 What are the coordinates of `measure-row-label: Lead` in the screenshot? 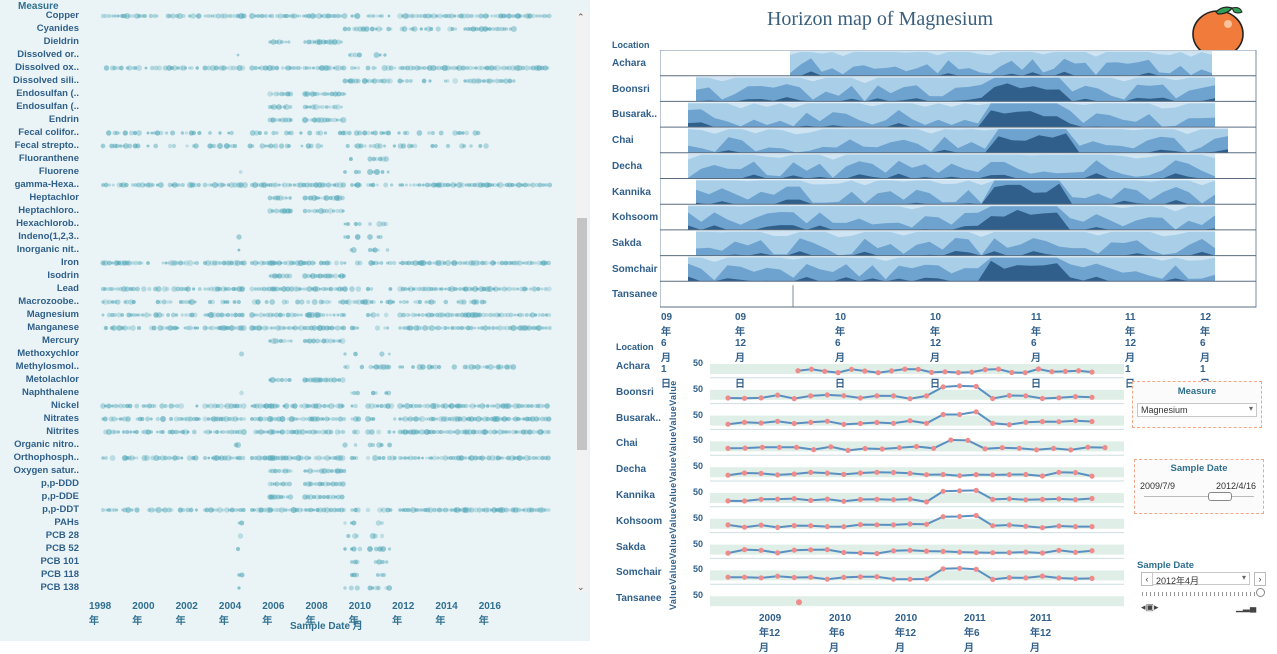 It's located at (67, 288).